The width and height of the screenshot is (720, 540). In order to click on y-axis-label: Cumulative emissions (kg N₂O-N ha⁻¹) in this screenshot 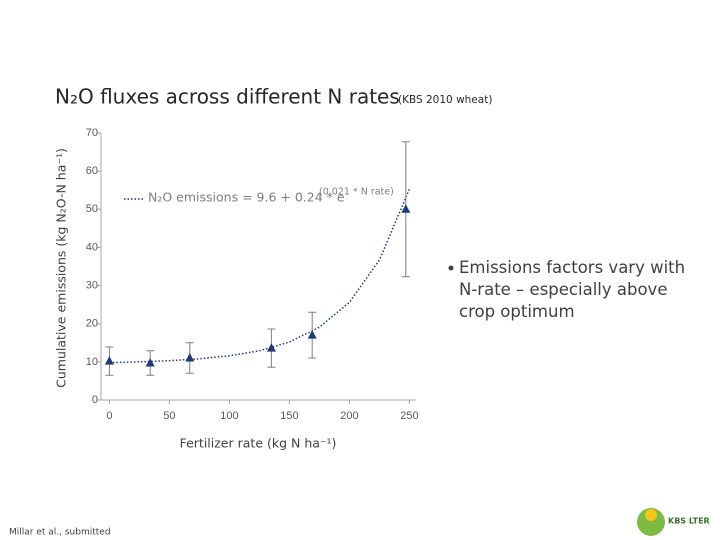, I will do `click(61, 268)`.